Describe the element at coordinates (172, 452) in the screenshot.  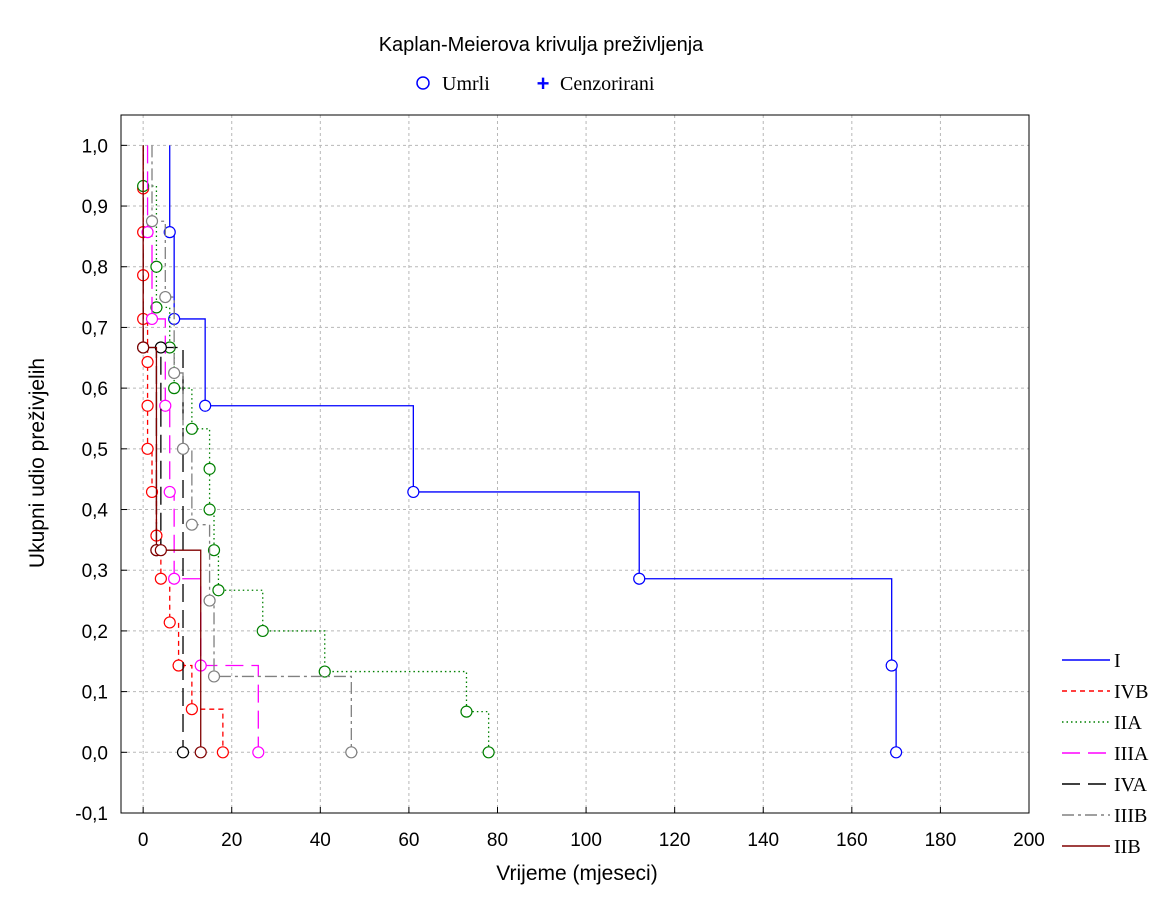
I see `series-iib` at that location.